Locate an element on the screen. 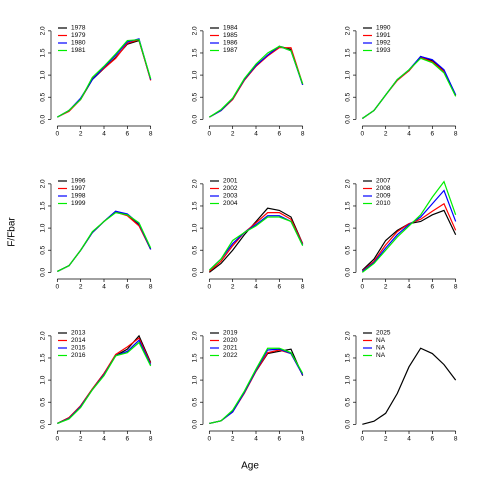 The width and height of the screenshot is (480, 480). legend-label: 1978 is located at coordinates (78, 28).